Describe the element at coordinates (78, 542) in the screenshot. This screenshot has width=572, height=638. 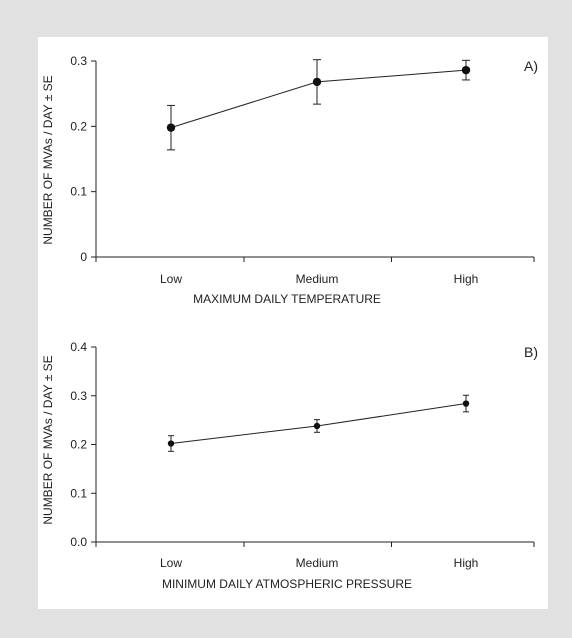
I see `chart-b-y-tick-label: 0.0` at that location.